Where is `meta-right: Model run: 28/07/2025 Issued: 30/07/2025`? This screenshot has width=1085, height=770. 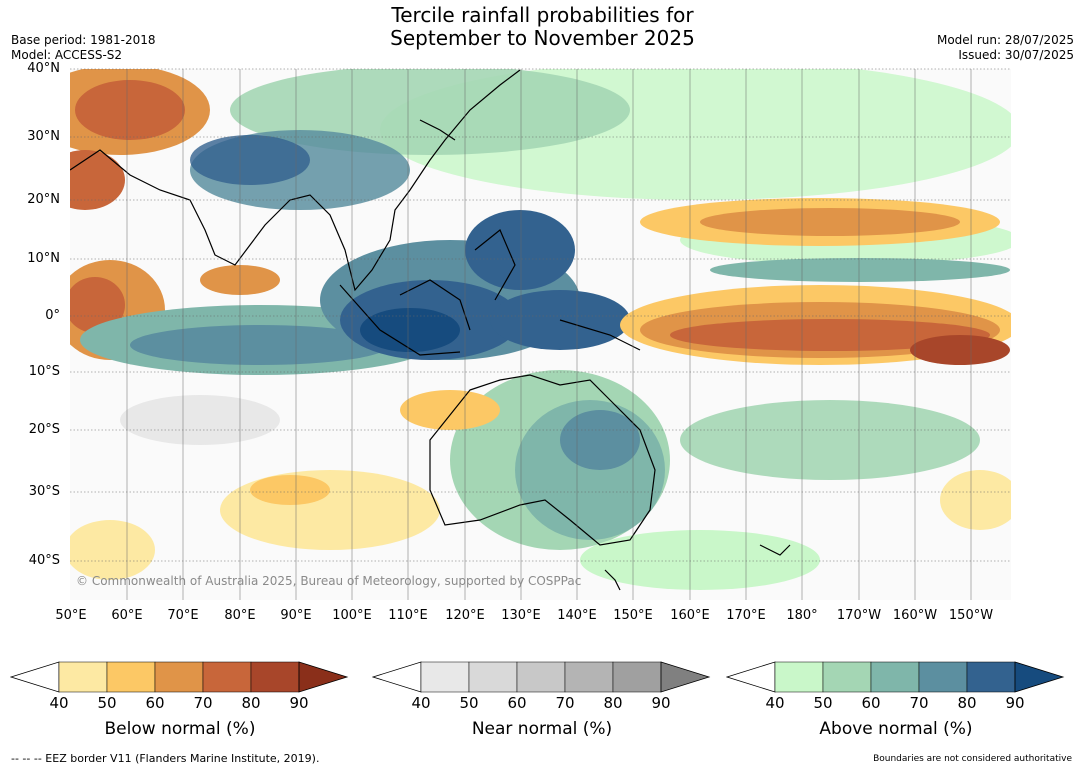 meta-right: Model run: 28/07/2025 Issued: 30/07/2025 is located at coordinates (1005, 48).